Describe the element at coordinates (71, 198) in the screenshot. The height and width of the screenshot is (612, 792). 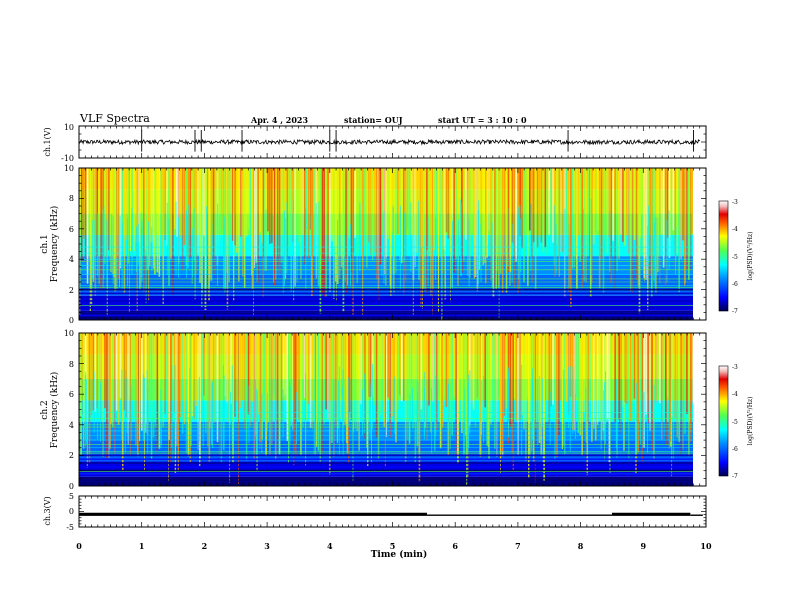
I see `ch1-ytick-8: 8` at that location.